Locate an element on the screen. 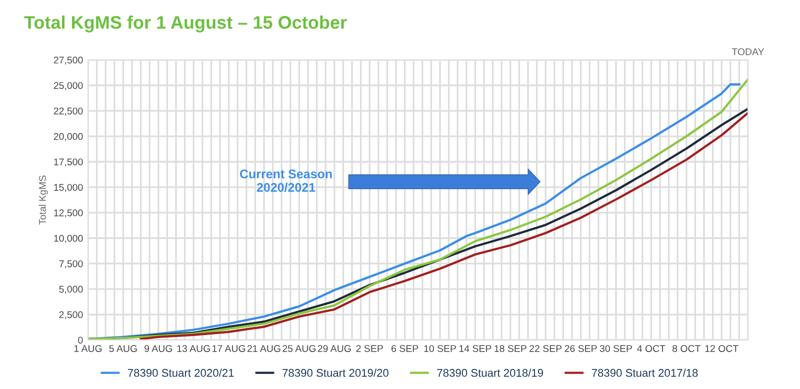 This screenshot has width=800, height=389. y-tick-label: 17,500 is located at coordinates (68, 162).